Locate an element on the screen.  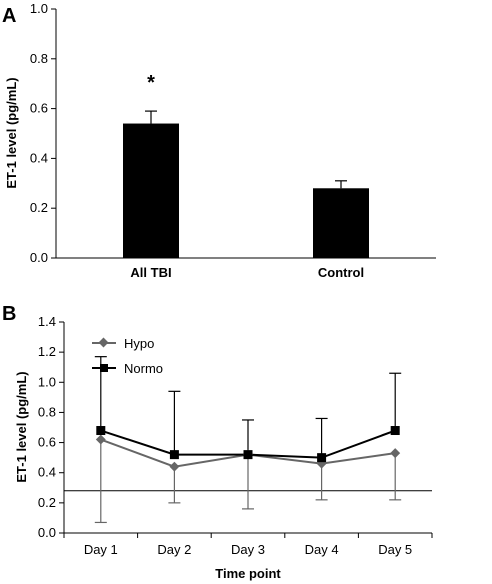
legend-normo-marker is located at coordinates (104, 368).